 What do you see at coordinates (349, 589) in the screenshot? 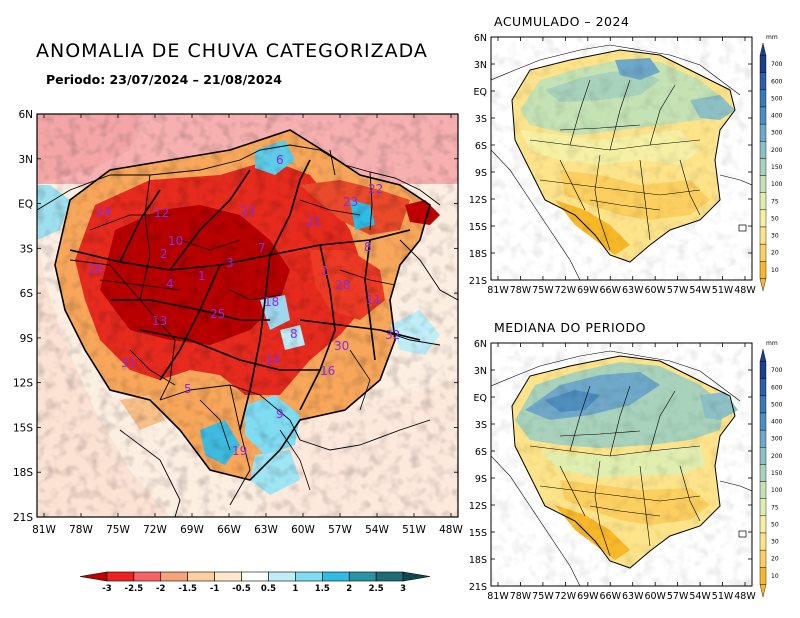
I see `colorbar-label: 2` at bounding box center [349, 589].